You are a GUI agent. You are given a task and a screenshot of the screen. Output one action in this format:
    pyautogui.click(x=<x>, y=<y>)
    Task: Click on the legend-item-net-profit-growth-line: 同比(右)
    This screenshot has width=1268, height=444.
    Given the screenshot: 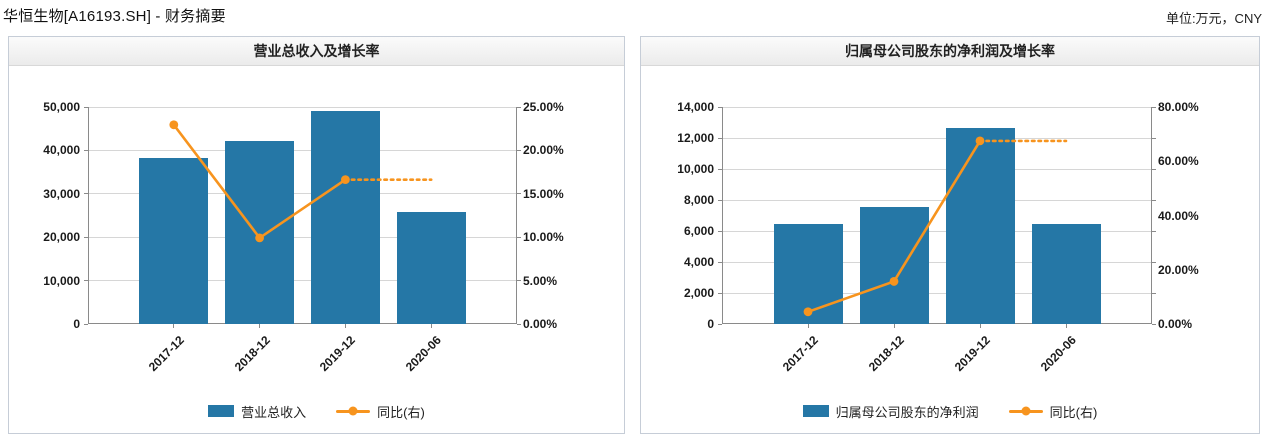 What is the action you would take?
    pyautogui.click(x=1053, y=411)
    